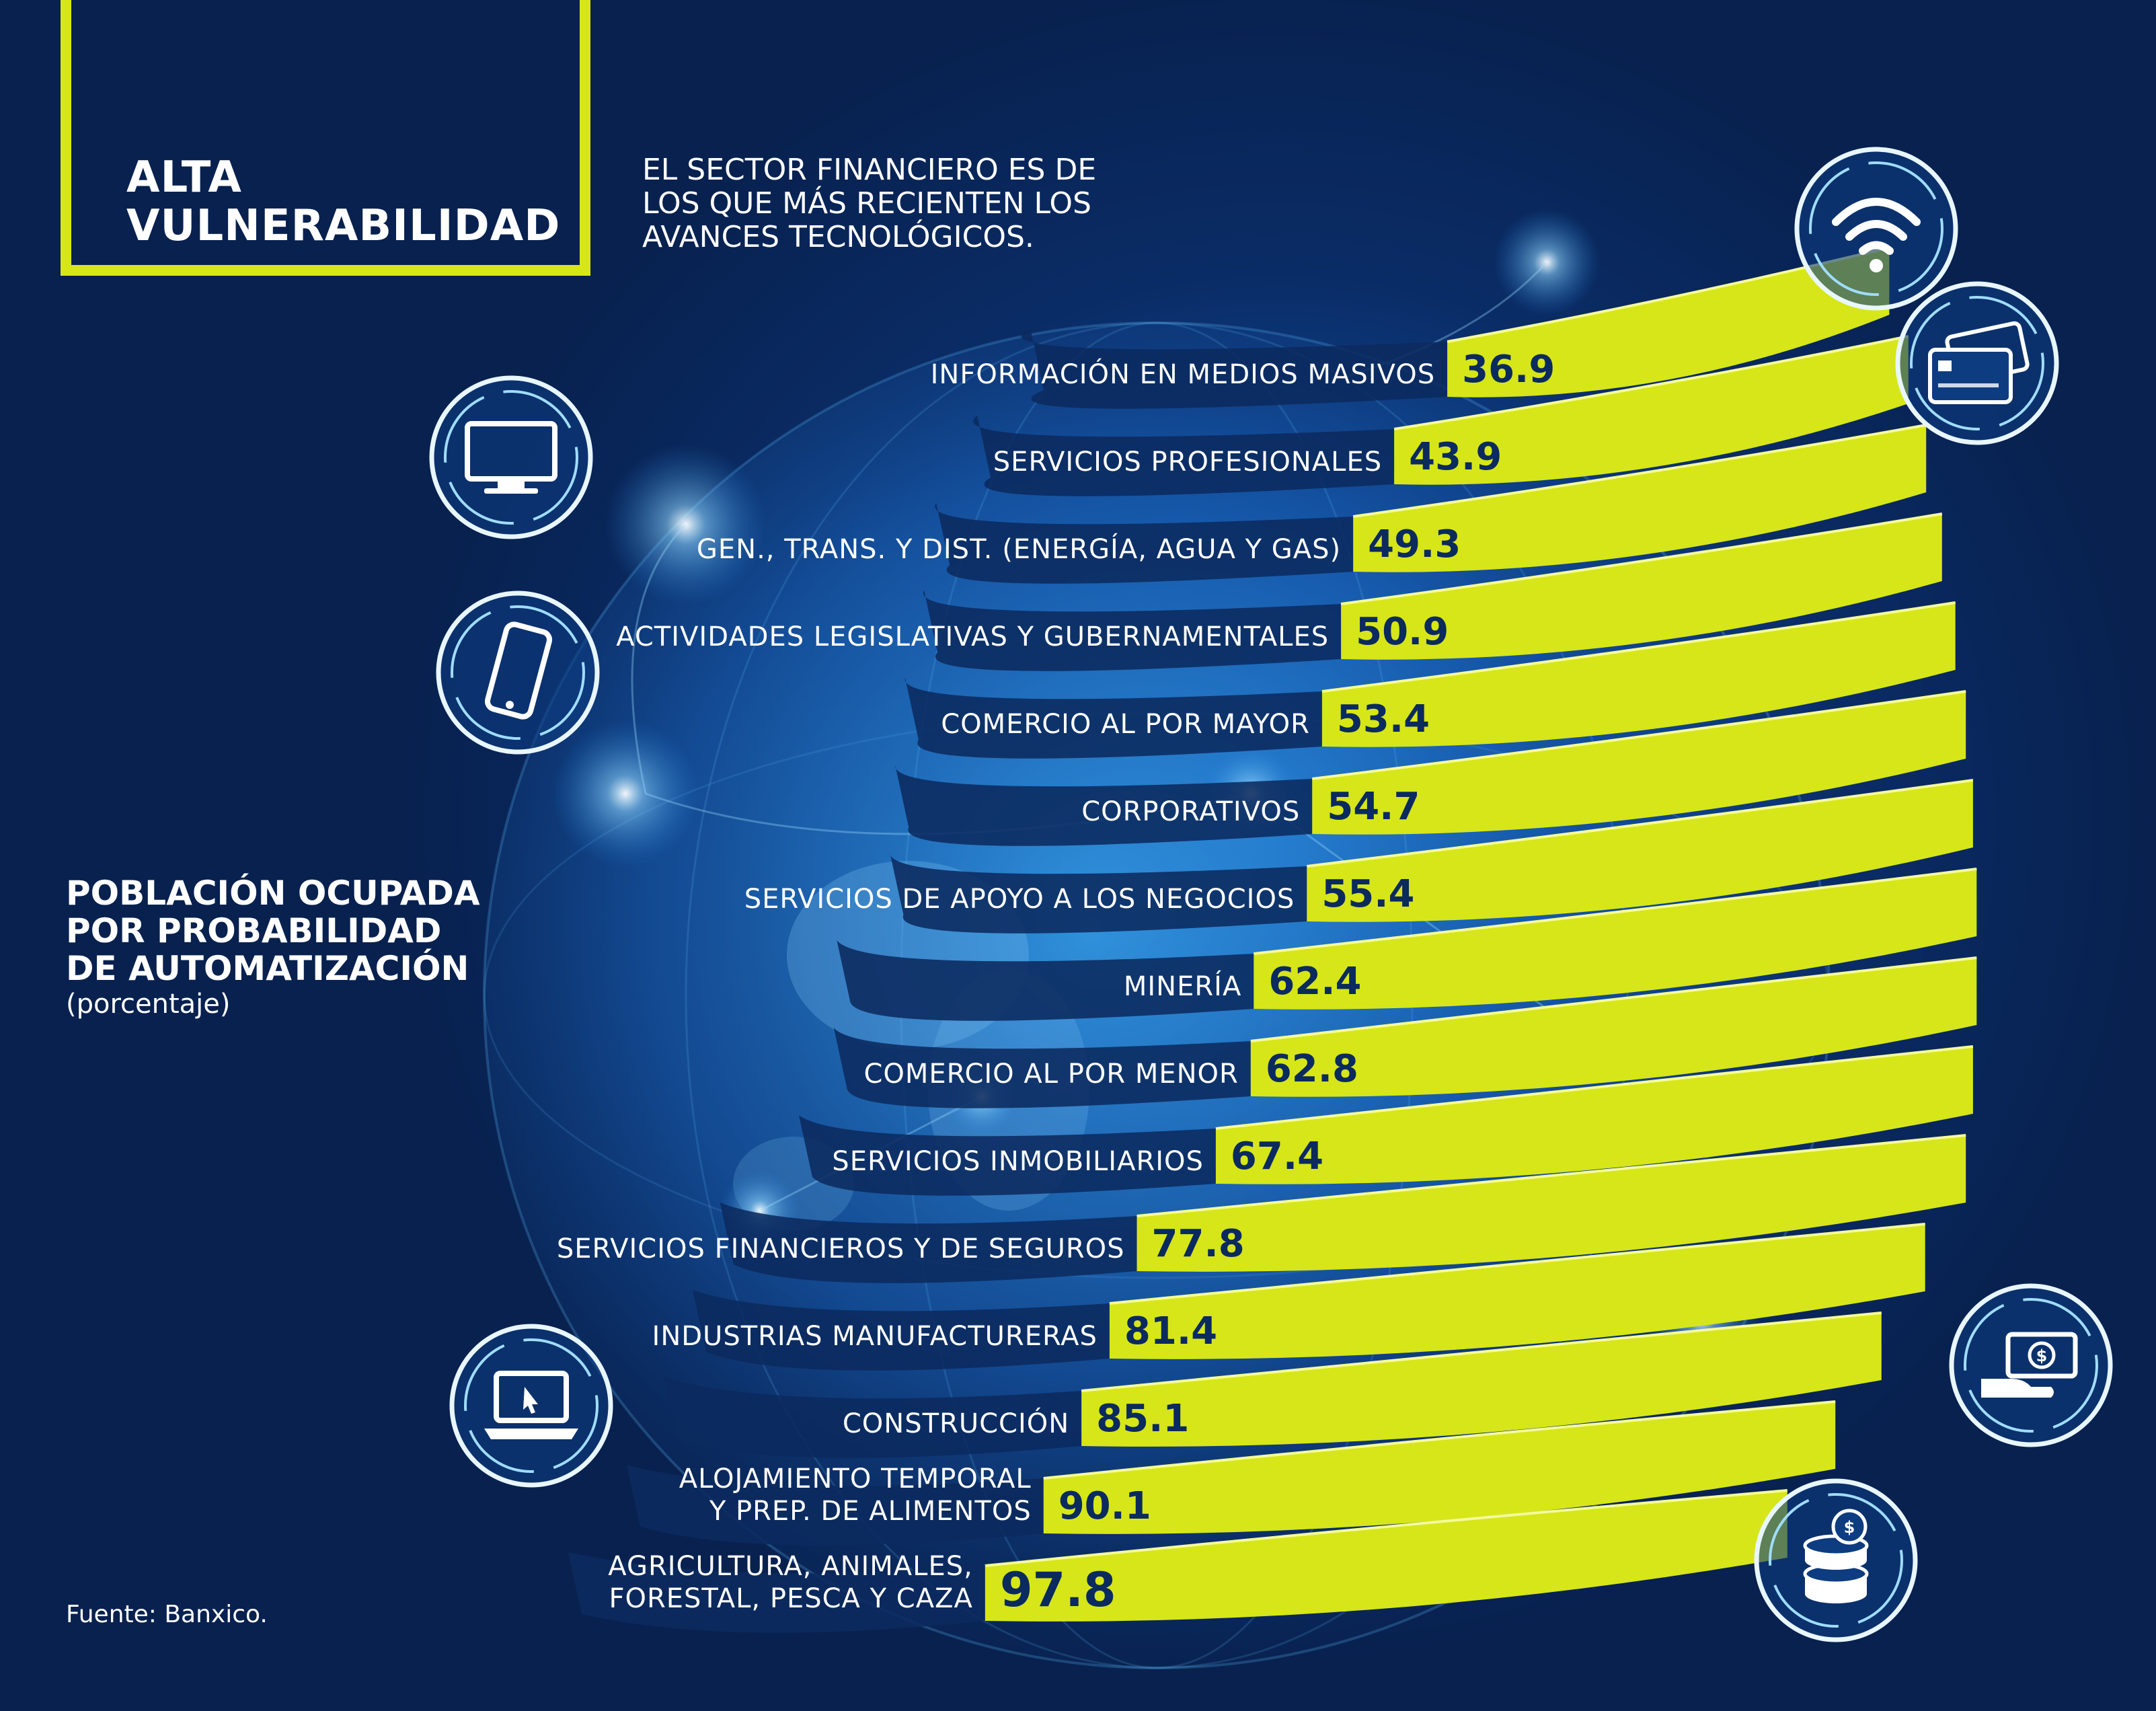 This screenshot has width=2156, height=1711. I want to click on value-label: 53.4, so click(1384, 719).